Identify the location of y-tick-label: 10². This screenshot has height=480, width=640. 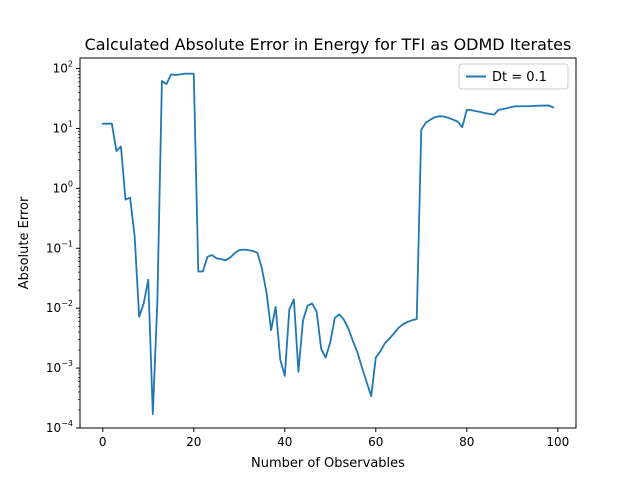
(63, 68).